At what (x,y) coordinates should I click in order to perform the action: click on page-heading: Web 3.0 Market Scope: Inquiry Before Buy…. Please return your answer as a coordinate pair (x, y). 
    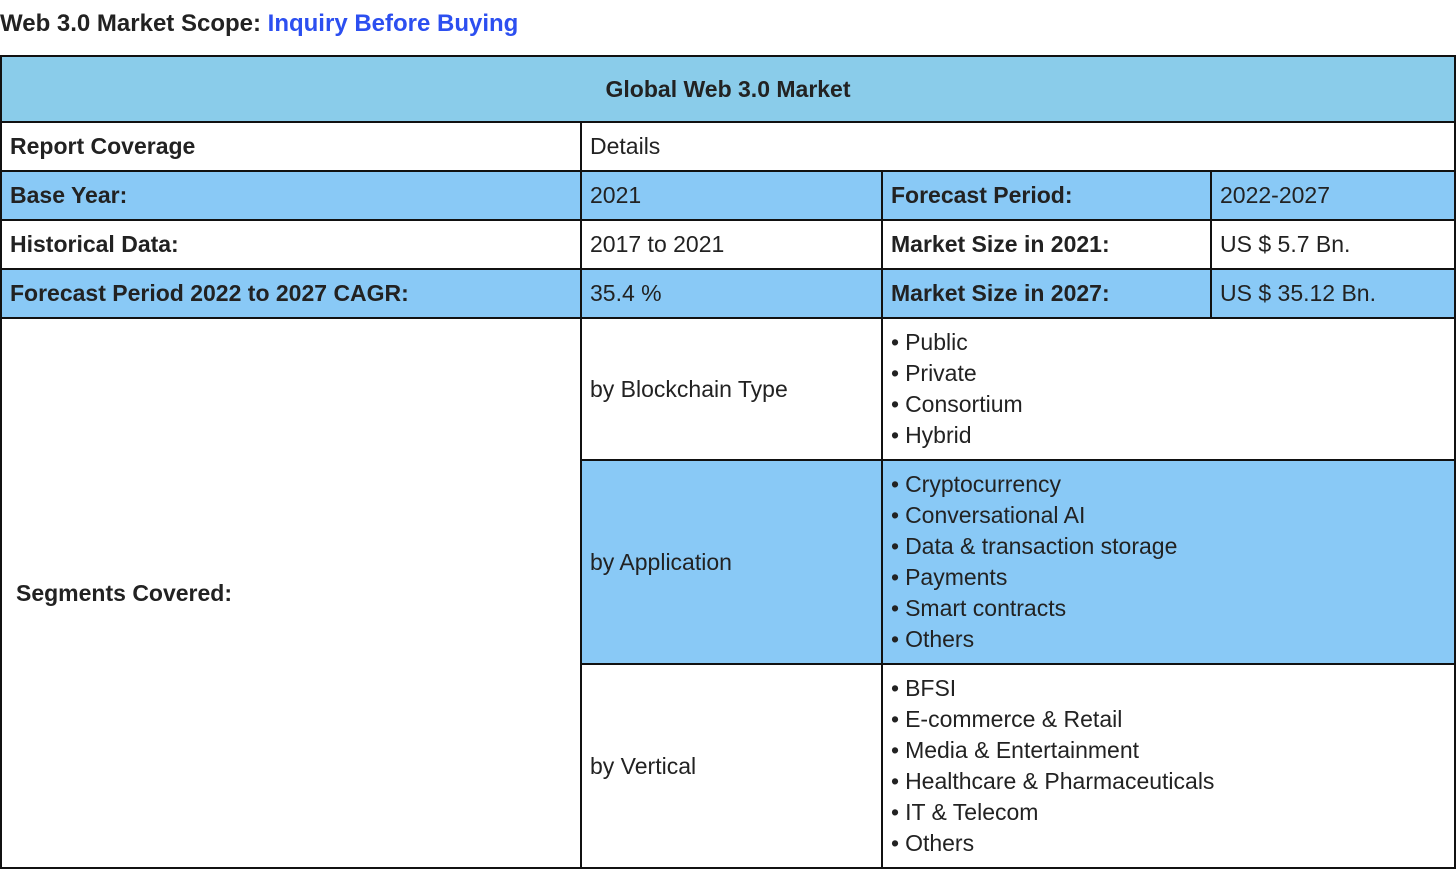
    Looking at the image, I should click on (259, 24).